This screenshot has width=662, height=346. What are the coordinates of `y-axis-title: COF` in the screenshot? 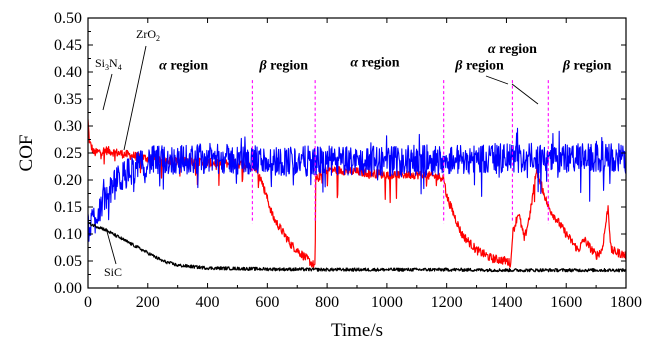 It's located at (26, 153).